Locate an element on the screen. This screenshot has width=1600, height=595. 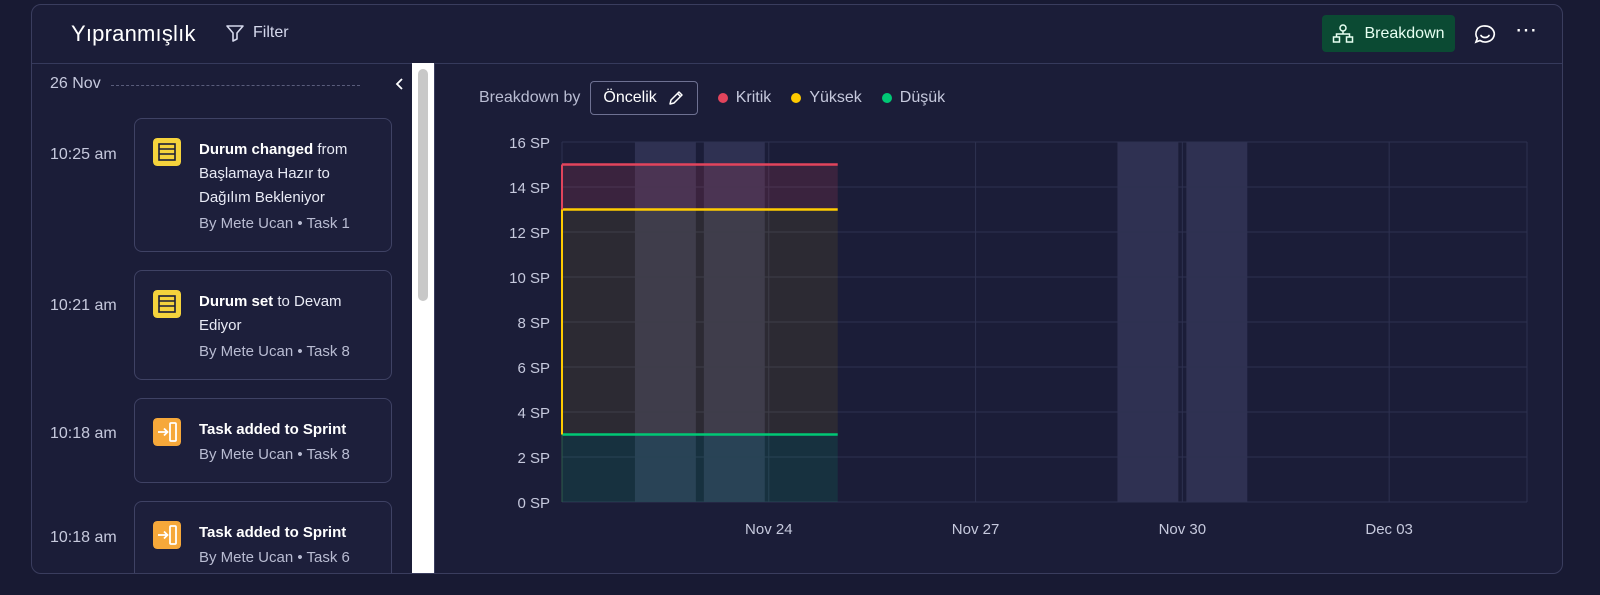
scrollbar-thumb is located at coordinates (423, 185).